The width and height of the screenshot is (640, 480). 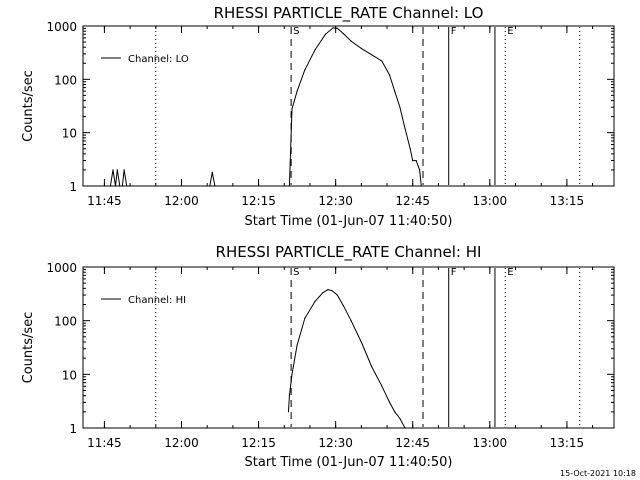 What do you see at coordinates (158, 59) in the screenshot?
I see `legend-entry: Channel: LO` at bounding box center [158, 59].